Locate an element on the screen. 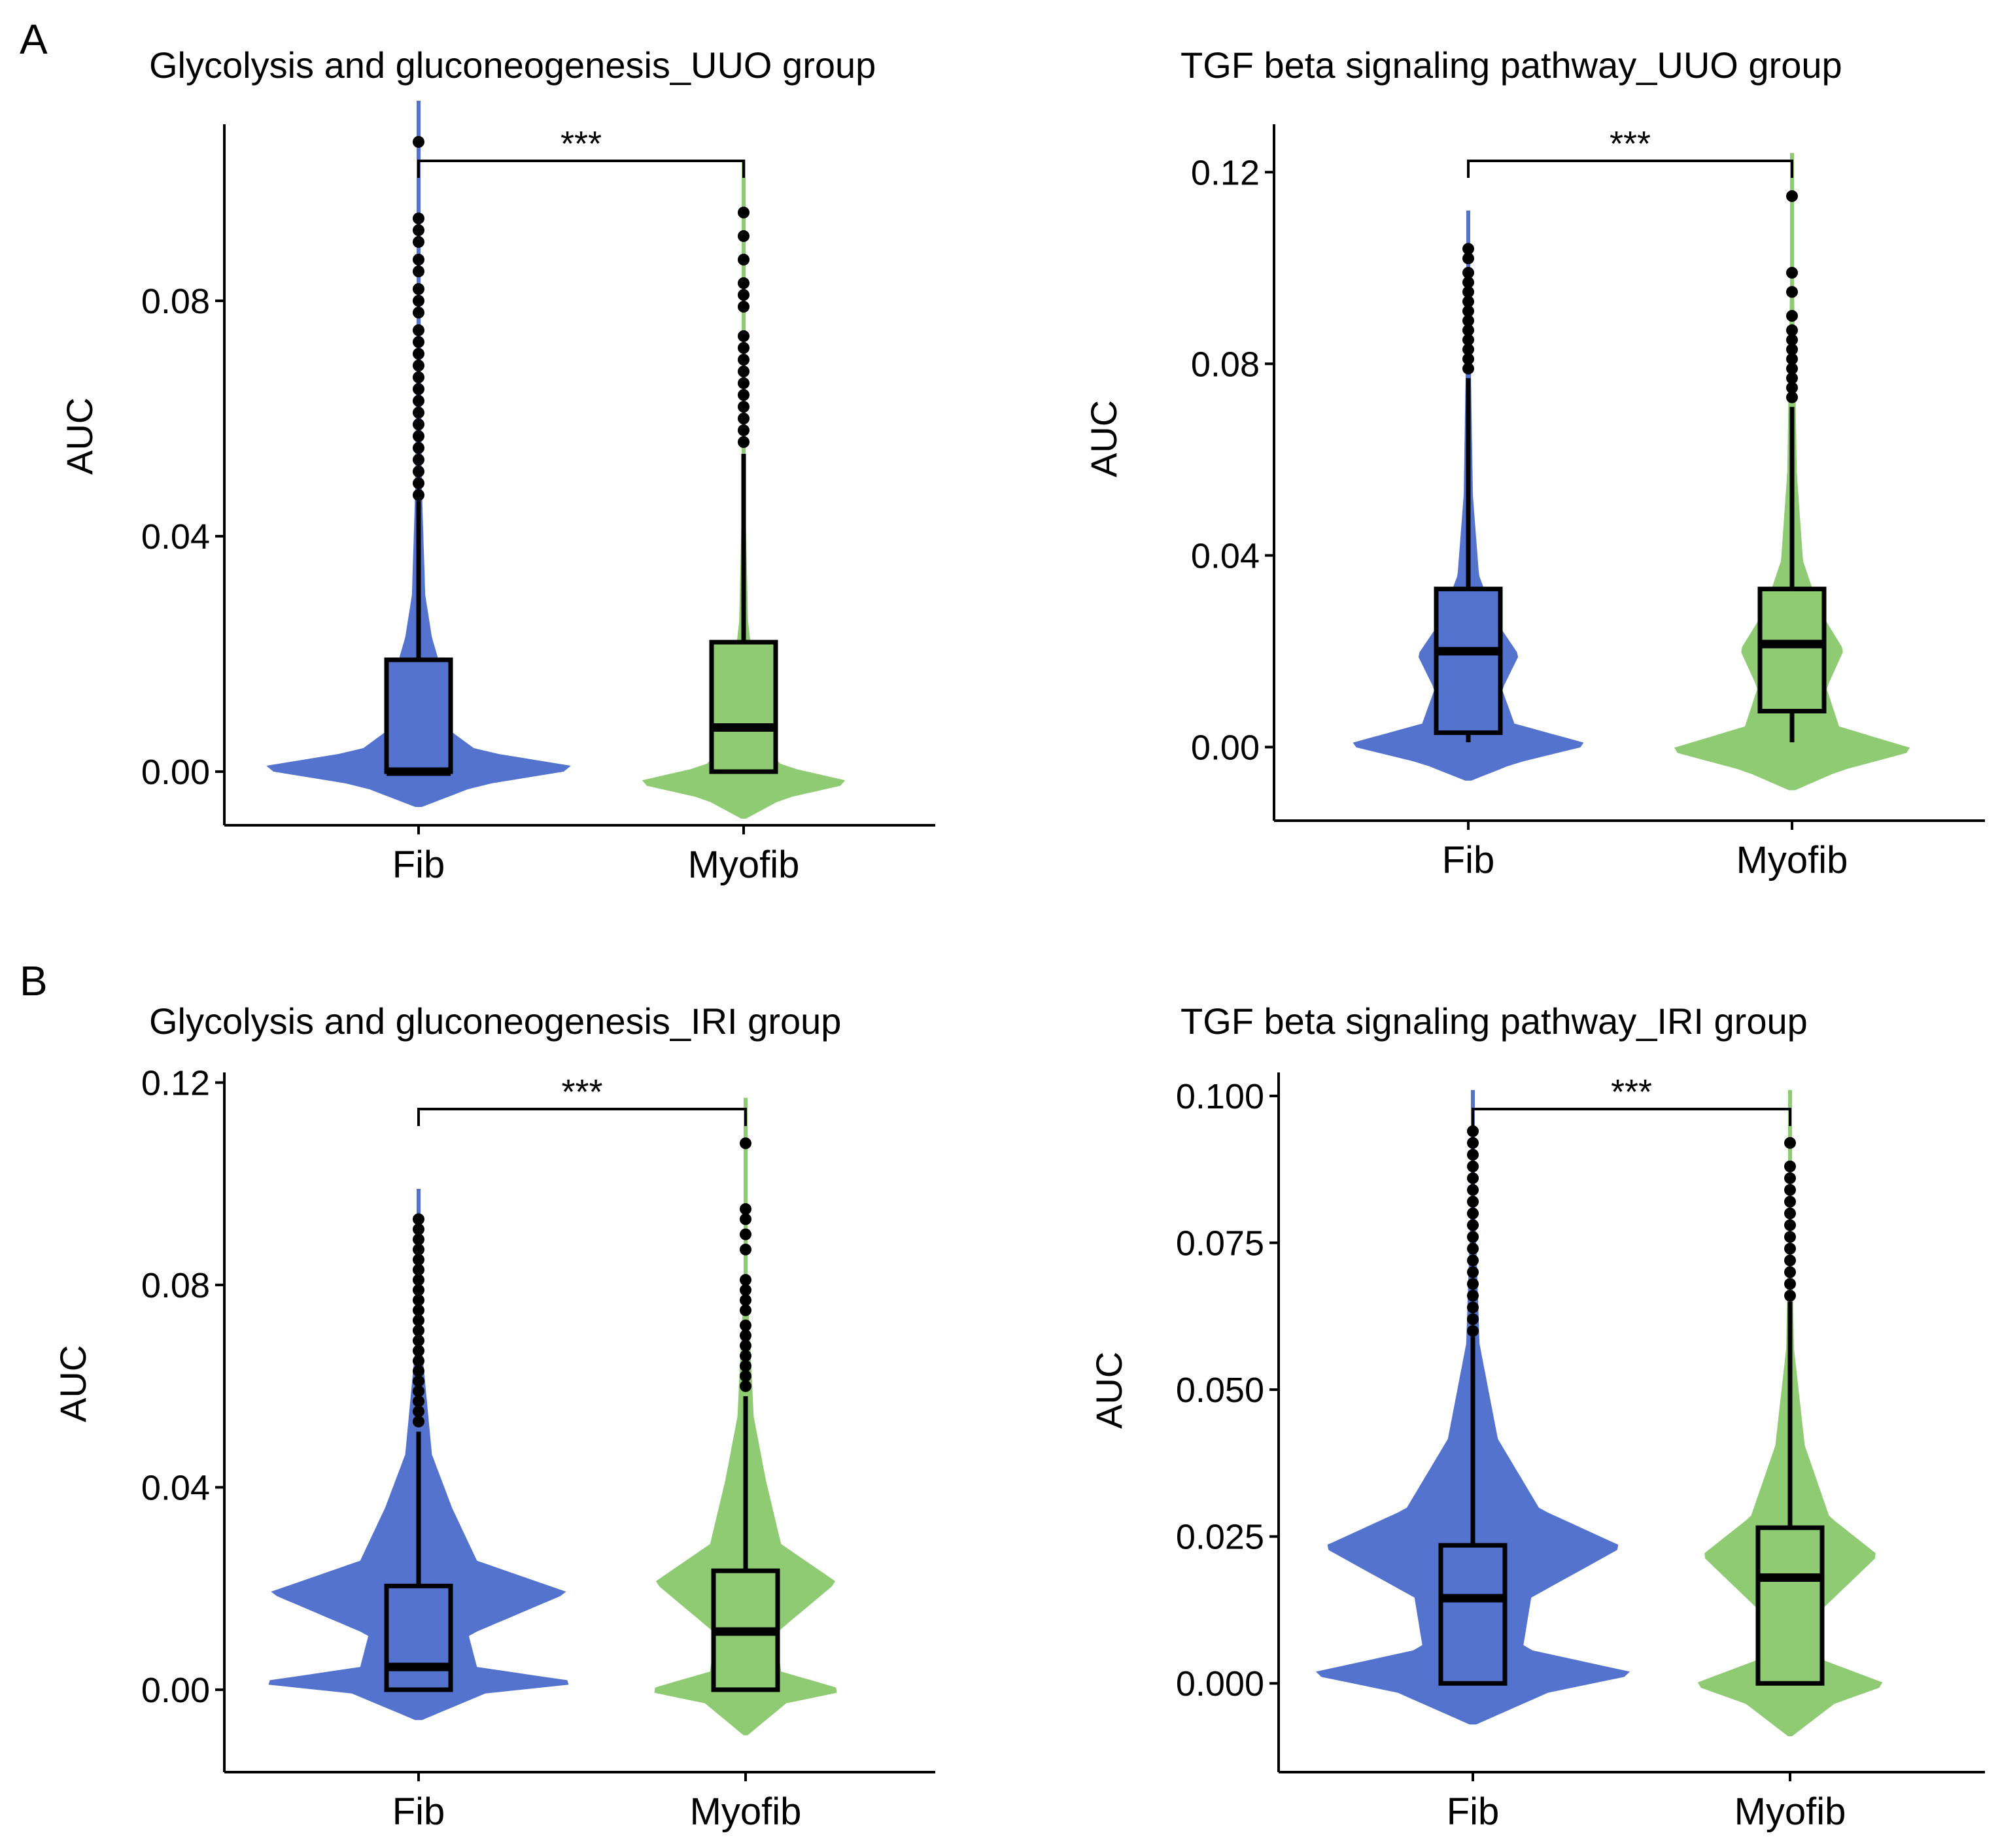  x-tick-label: Myofib is located at coordinates (744, 865).